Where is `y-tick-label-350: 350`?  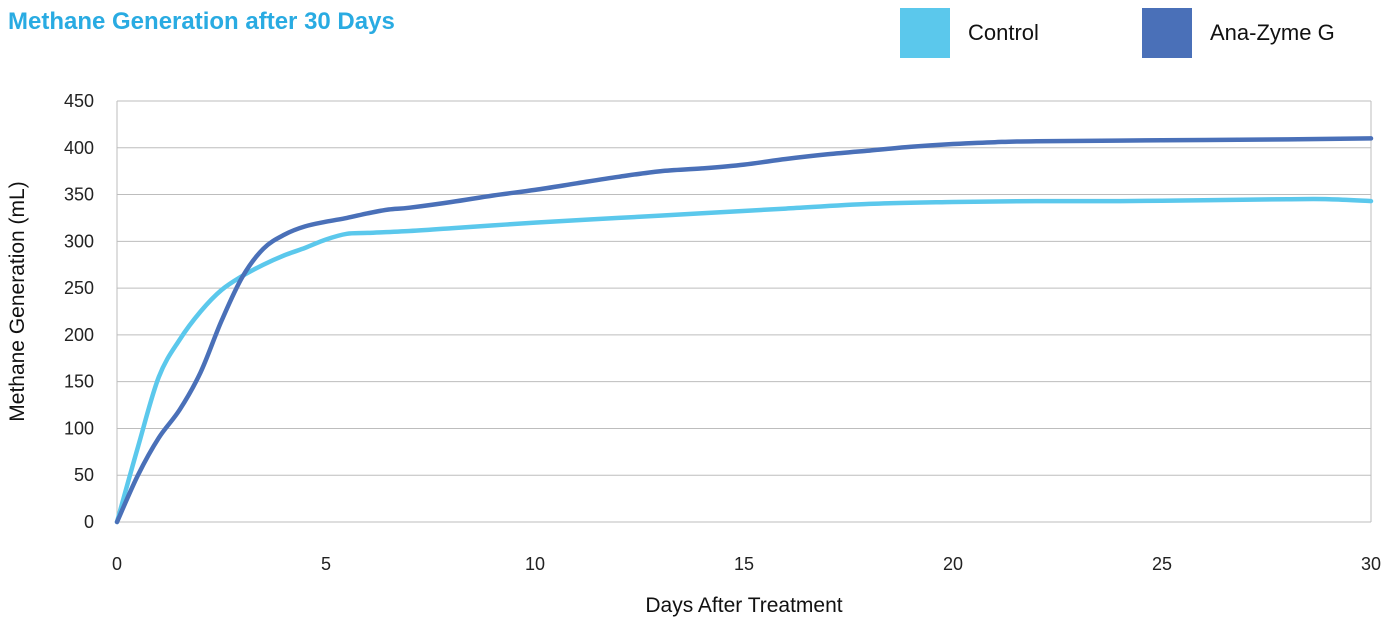
y-tick-label-350: 350 is located at coordinates (79, 195).